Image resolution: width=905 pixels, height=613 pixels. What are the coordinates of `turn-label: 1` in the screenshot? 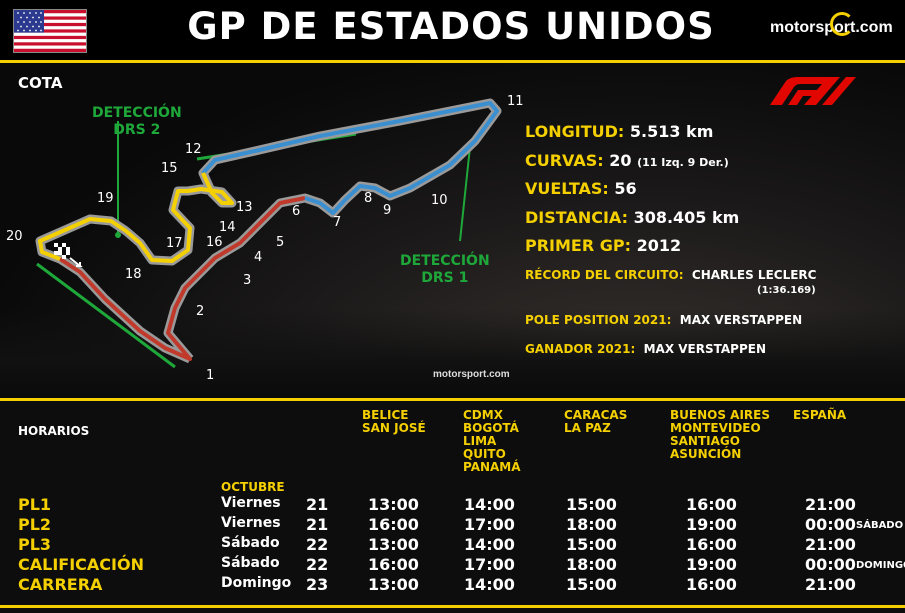 It's located at (210, 375).